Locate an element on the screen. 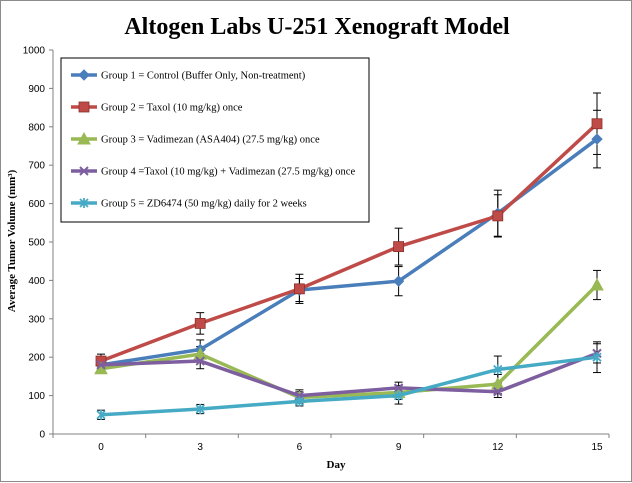 The width and height of the screenshot is (632, 483). x-tick-label: 3 is located at coordinates (200, 447).